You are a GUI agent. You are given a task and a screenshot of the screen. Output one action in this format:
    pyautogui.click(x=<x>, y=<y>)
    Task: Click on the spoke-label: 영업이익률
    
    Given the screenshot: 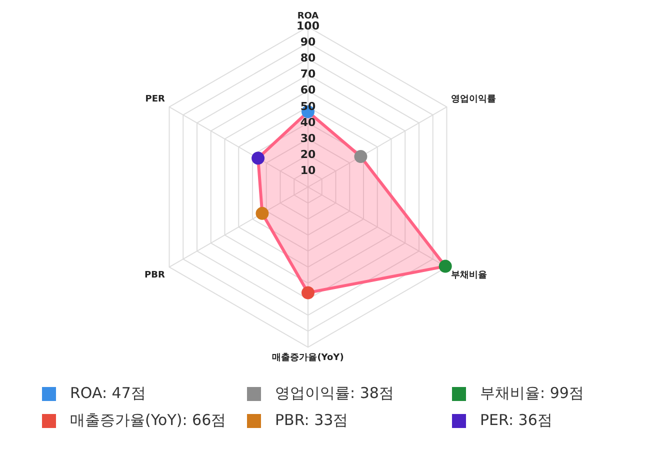 What is the action you would take?
    pyautogui.click(x=473, y=99)
    